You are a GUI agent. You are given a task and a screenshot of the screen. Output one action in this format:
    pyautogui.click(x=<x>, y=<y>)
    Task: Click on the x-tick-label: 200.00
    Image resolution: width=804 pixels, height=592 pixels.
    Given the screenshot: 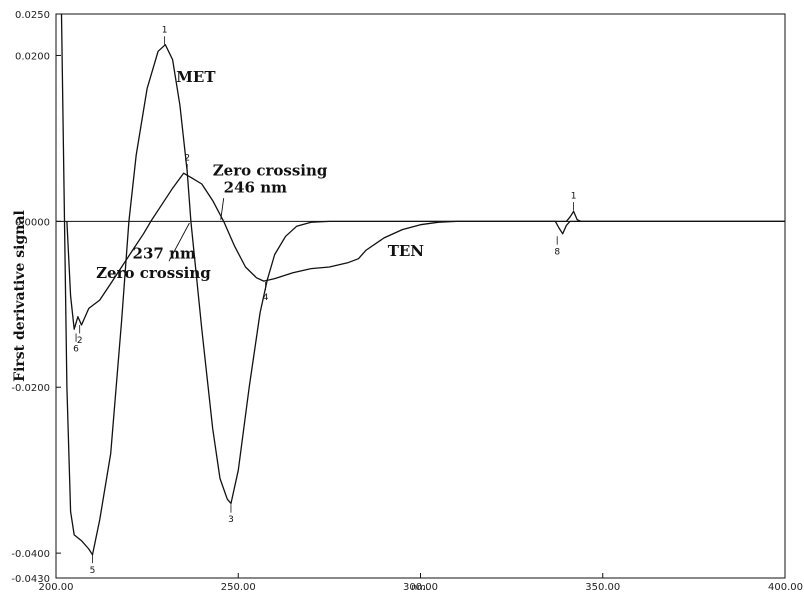 What is the action you would take?
    pyautogui.click(x=56, y=587)
    